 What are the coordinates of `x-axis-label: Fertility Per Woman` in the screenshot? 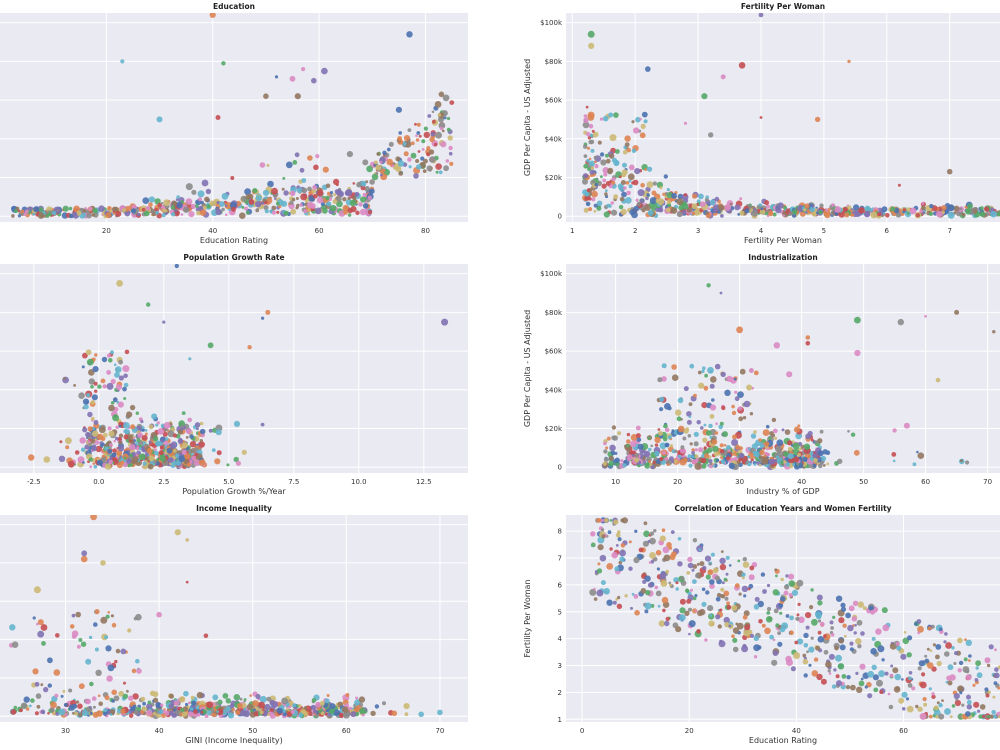 It's located at (783, 240).